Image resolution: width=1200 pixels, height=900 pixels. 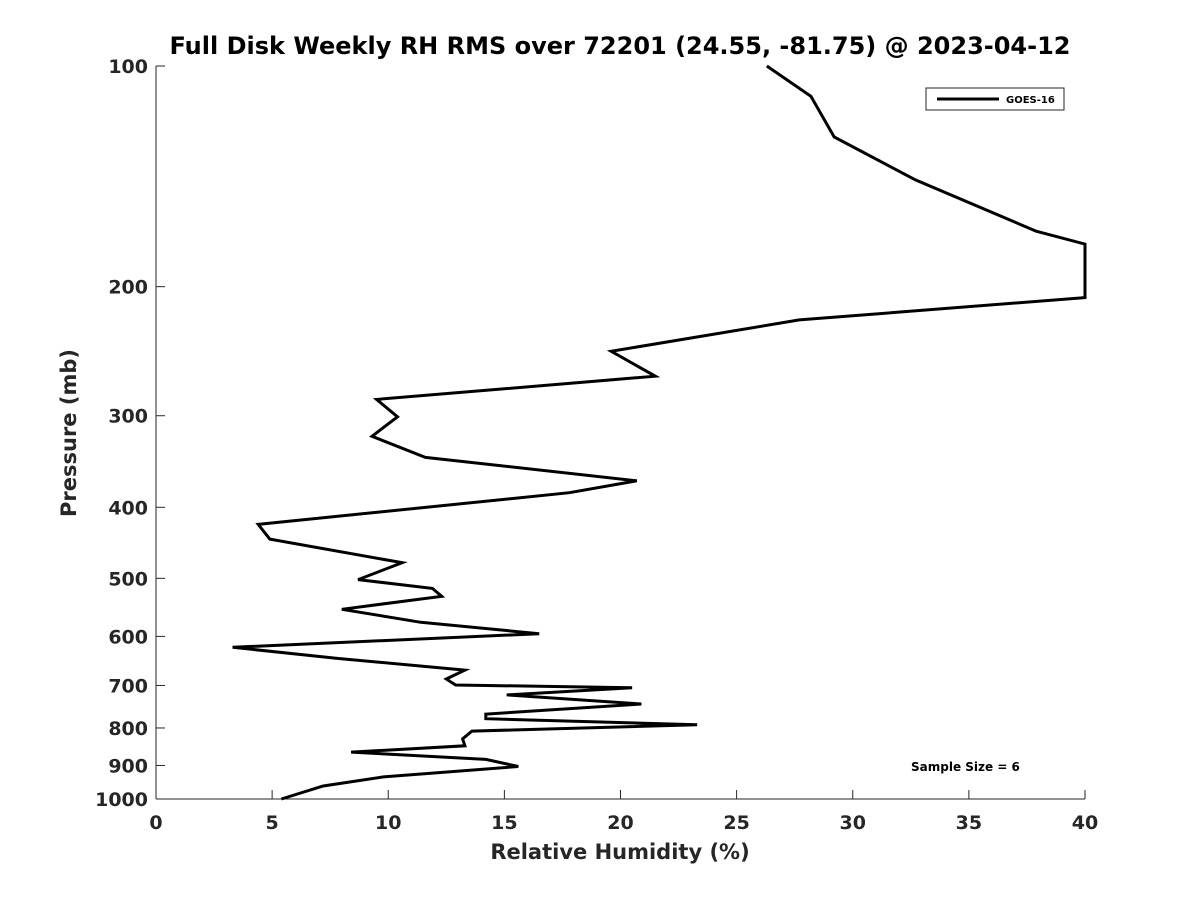 I want to click on x-tick-label: 35, so click(x=969, y=823).